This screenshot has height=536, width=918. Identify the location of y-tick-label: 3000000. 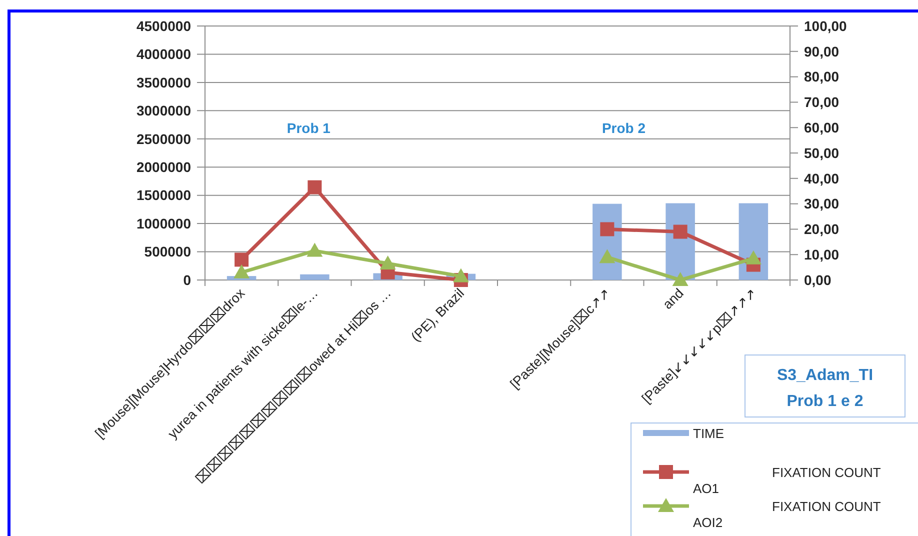
(164, 110).